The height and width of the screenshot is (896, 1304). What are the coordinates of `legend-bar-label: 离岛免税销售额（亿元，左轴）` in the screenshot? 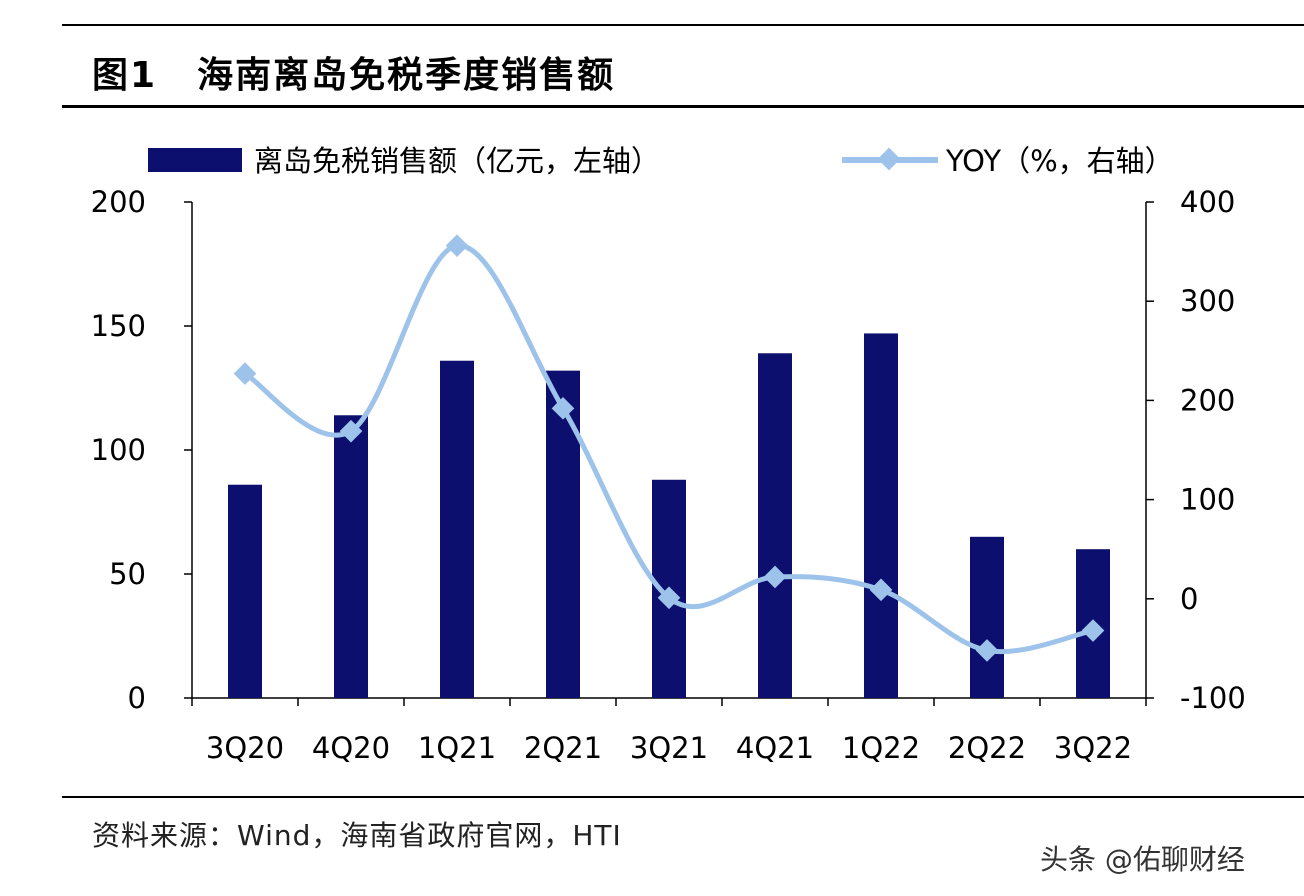 It's located at (457, 161).